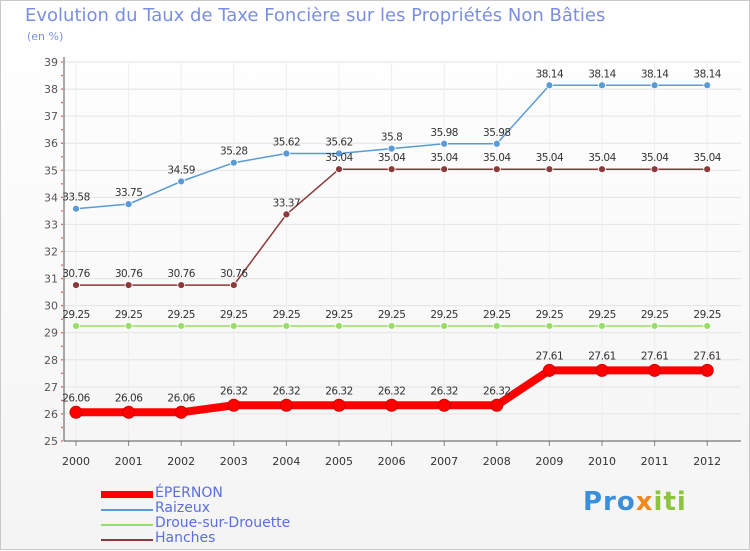 The width and height of the screenshot is (750, 551). Describe the element at coordinates (51, 360) in the screenshot. I see `y-tick-label: 28` at that location.